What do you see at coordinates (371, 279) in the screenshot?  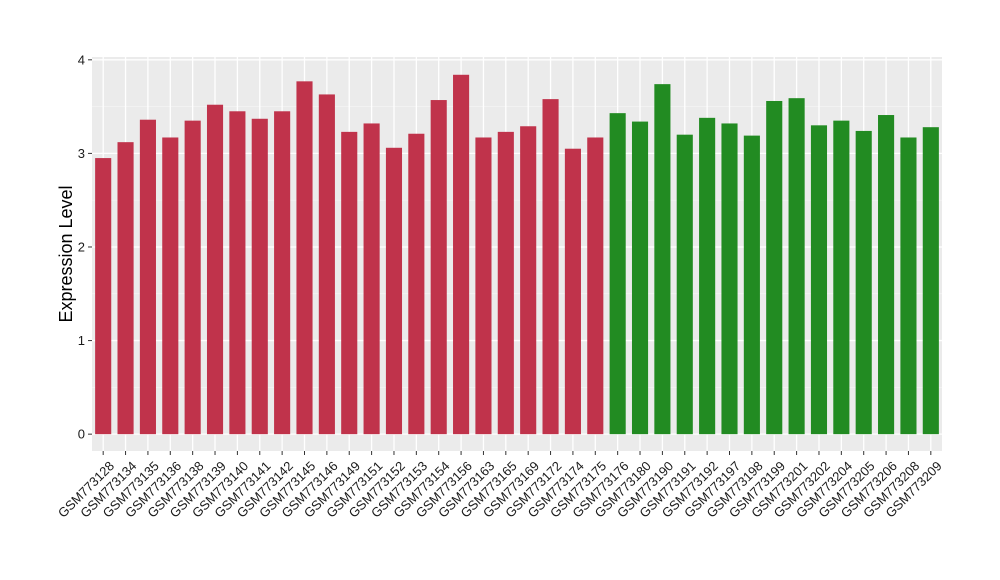 I see `bar-GSM773151` at bounding box center [371, 279].